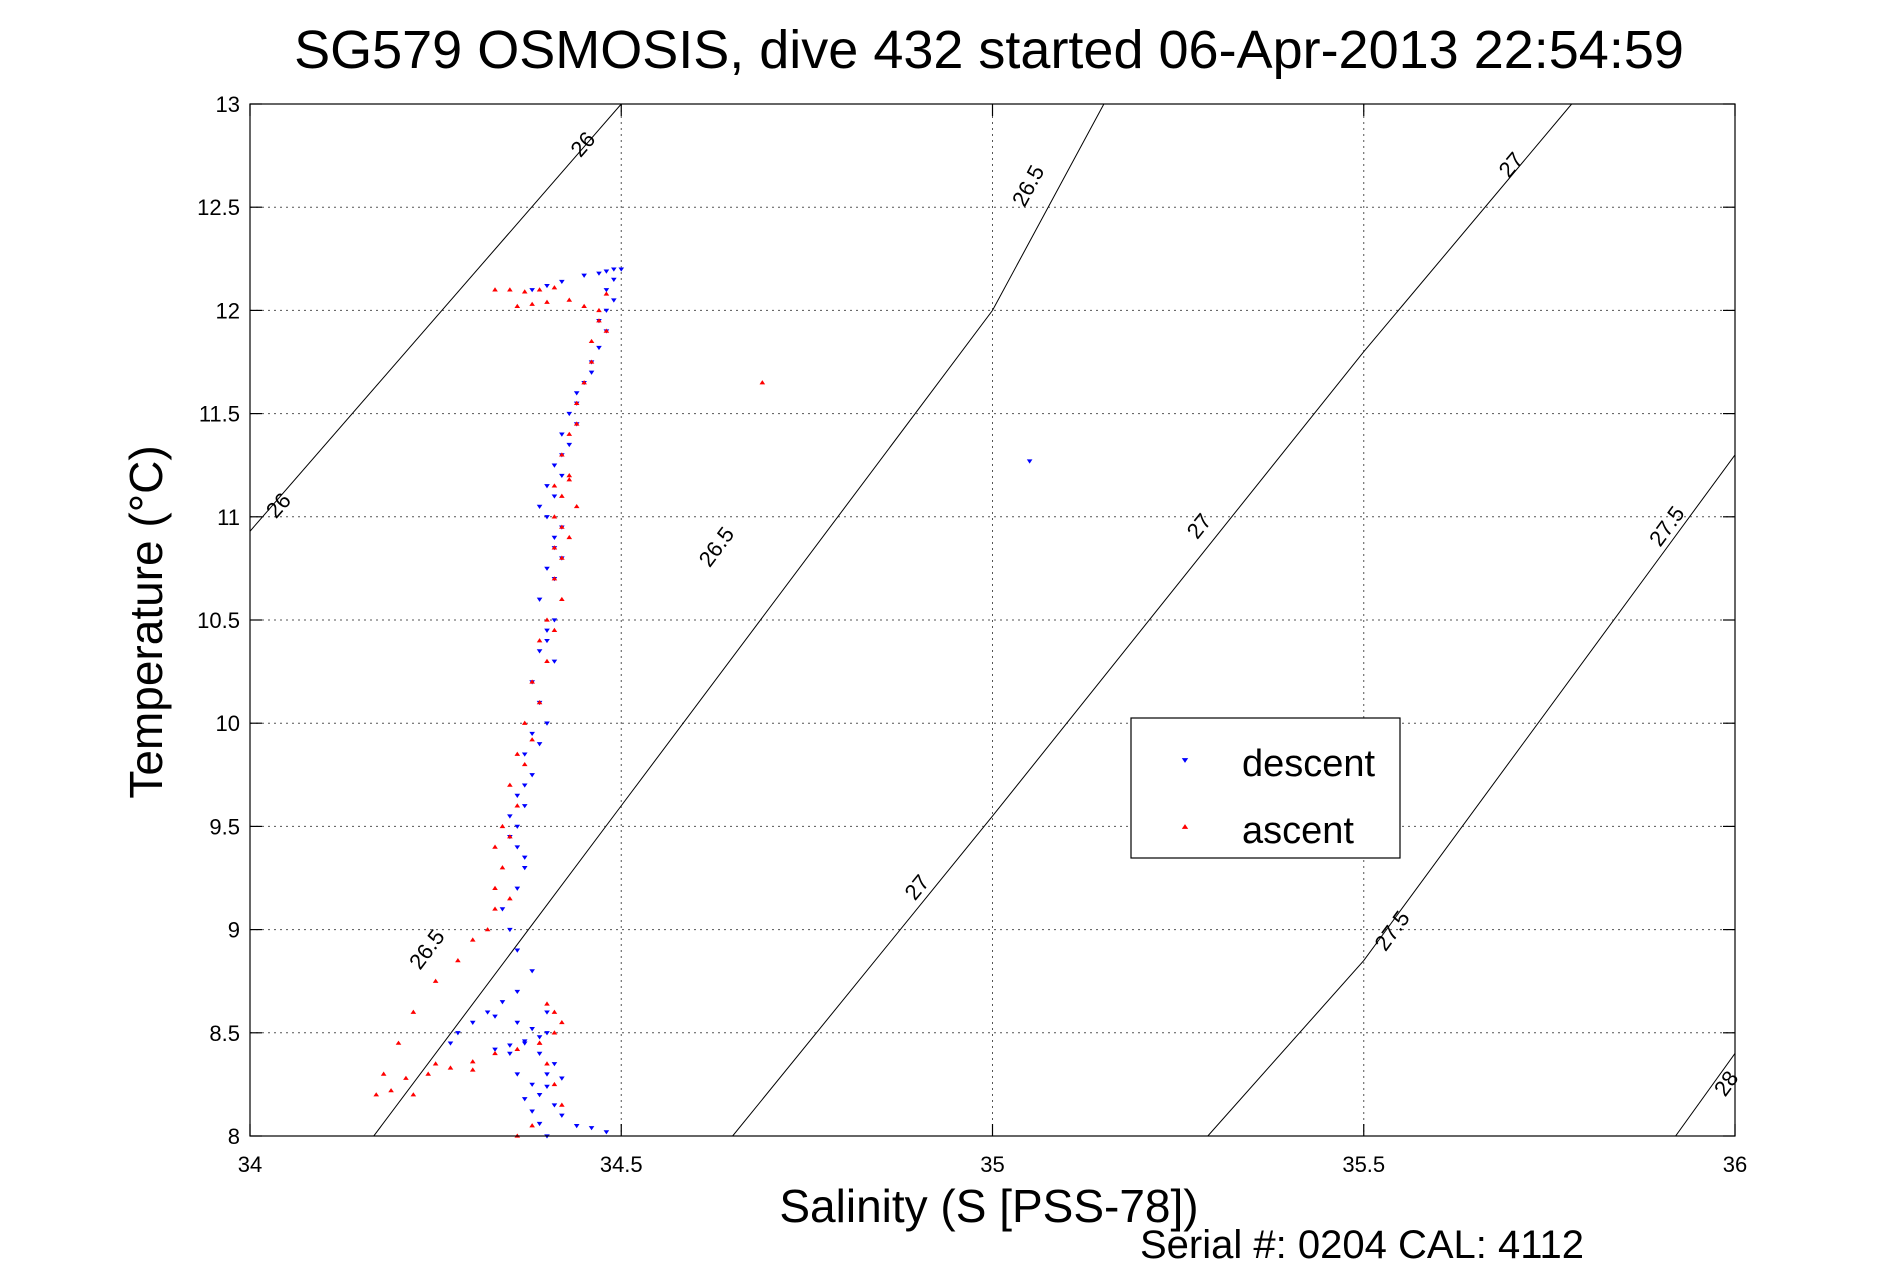 The height and width of the screenshot is (1262, 1891). What do you see at coordinates (1735, 1164) in the screenshot?
I see `x-tick-label: 36` at bounding box center [1735, 1164].